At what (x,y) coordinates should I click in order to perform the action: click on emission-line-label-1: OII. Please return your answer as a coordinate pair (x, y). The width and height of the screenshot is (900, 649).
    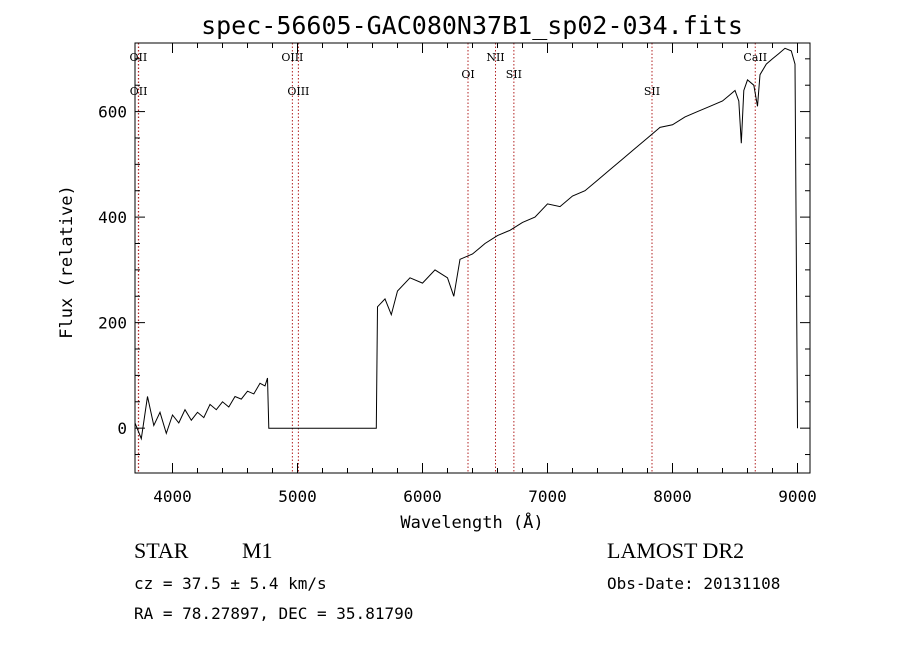
    Looking at the image, I should click on (139, 91).